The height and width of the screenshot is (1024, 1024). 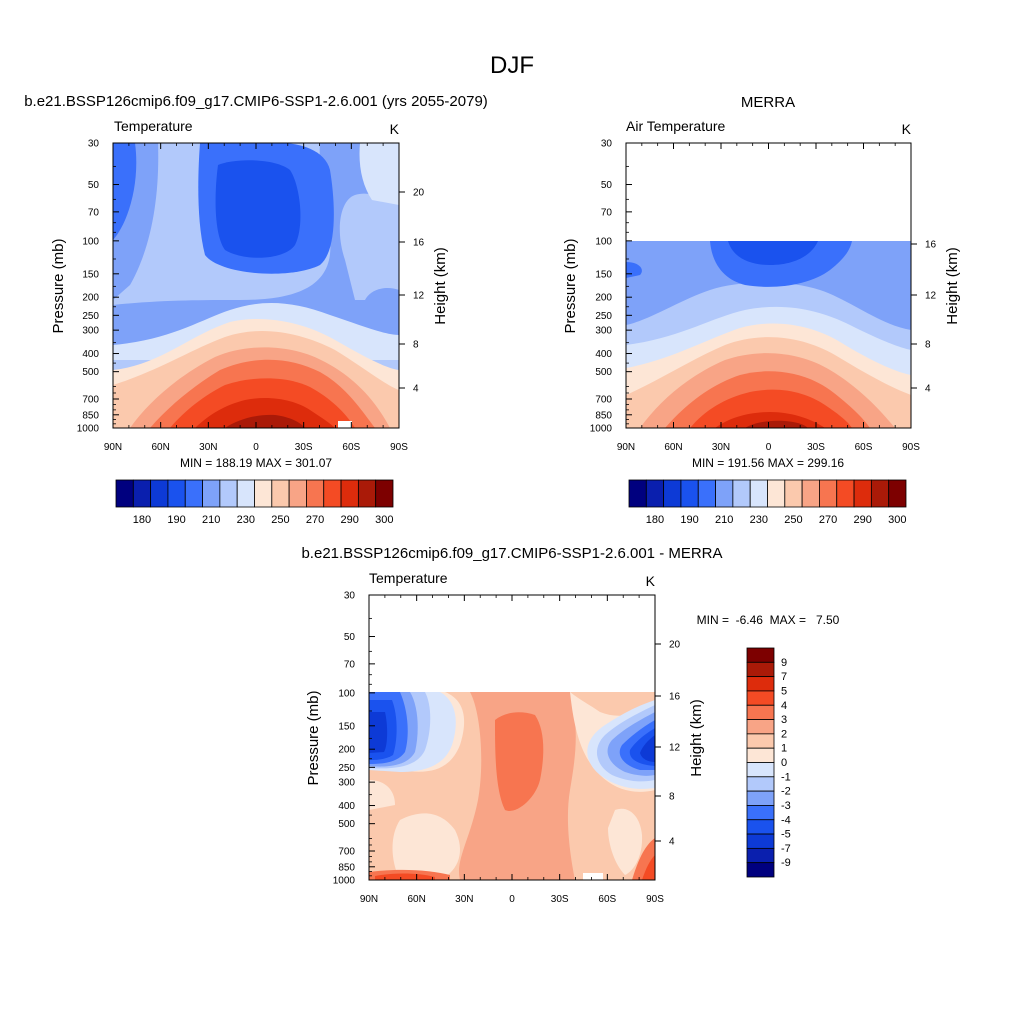 What do you see at coordinates (346, 824) in the screenshot?
I see `pressure-tick-label: 500` at bounding box center [346, 824].